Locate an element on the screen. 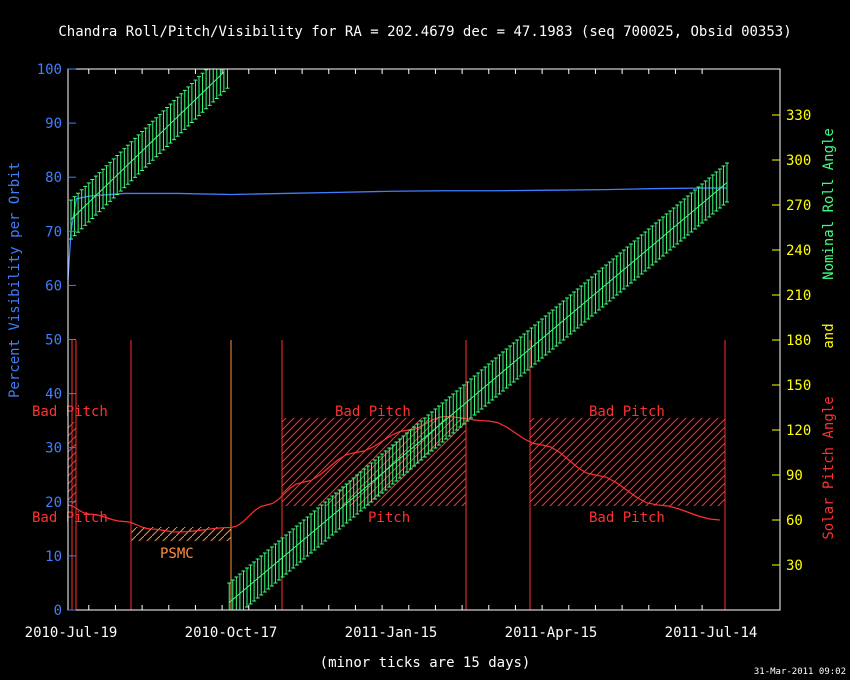  right-axis-tick-label: 150 is located at coordinates (798, 386).